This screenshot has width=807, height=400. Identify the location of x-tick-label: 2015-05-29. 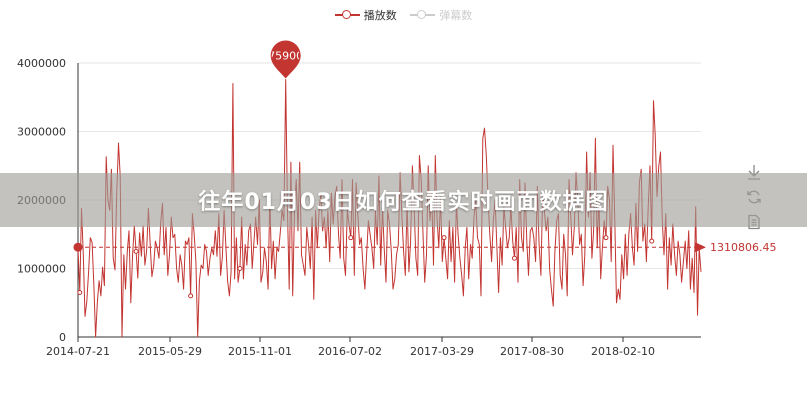
(170, 351).